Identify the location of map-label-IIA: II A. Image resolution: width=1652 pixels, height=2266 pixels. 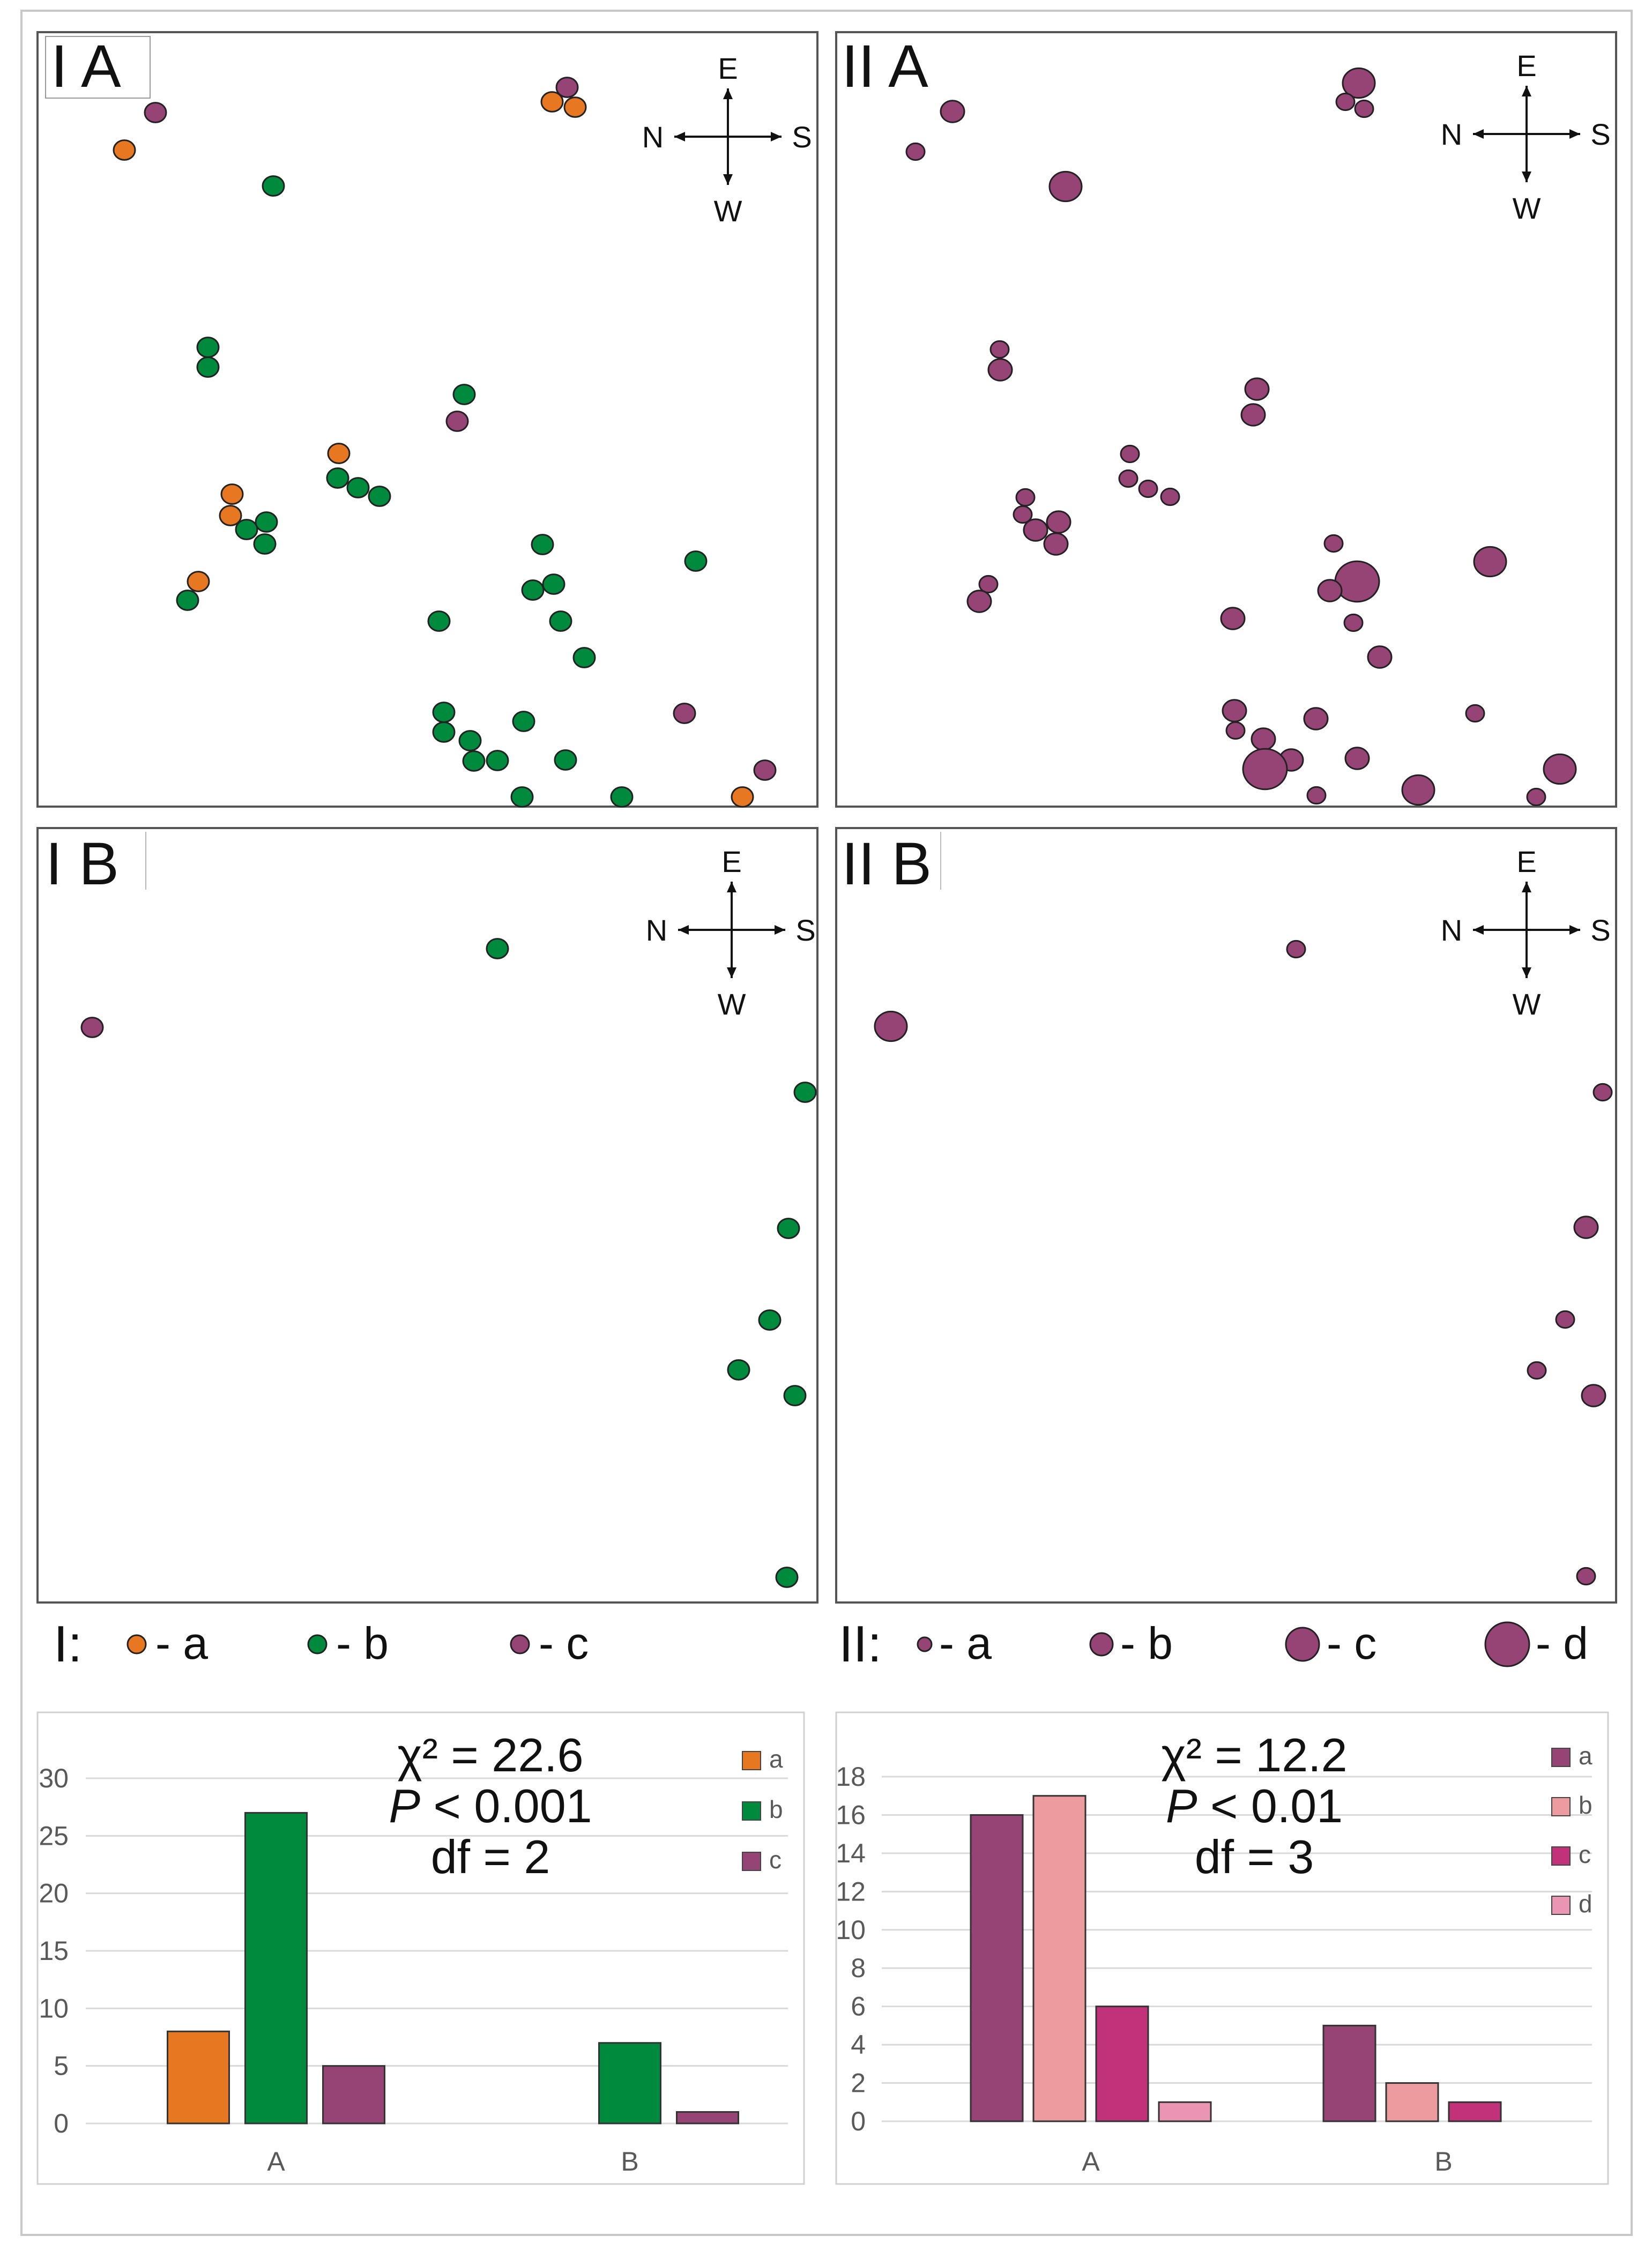
(885, 66).